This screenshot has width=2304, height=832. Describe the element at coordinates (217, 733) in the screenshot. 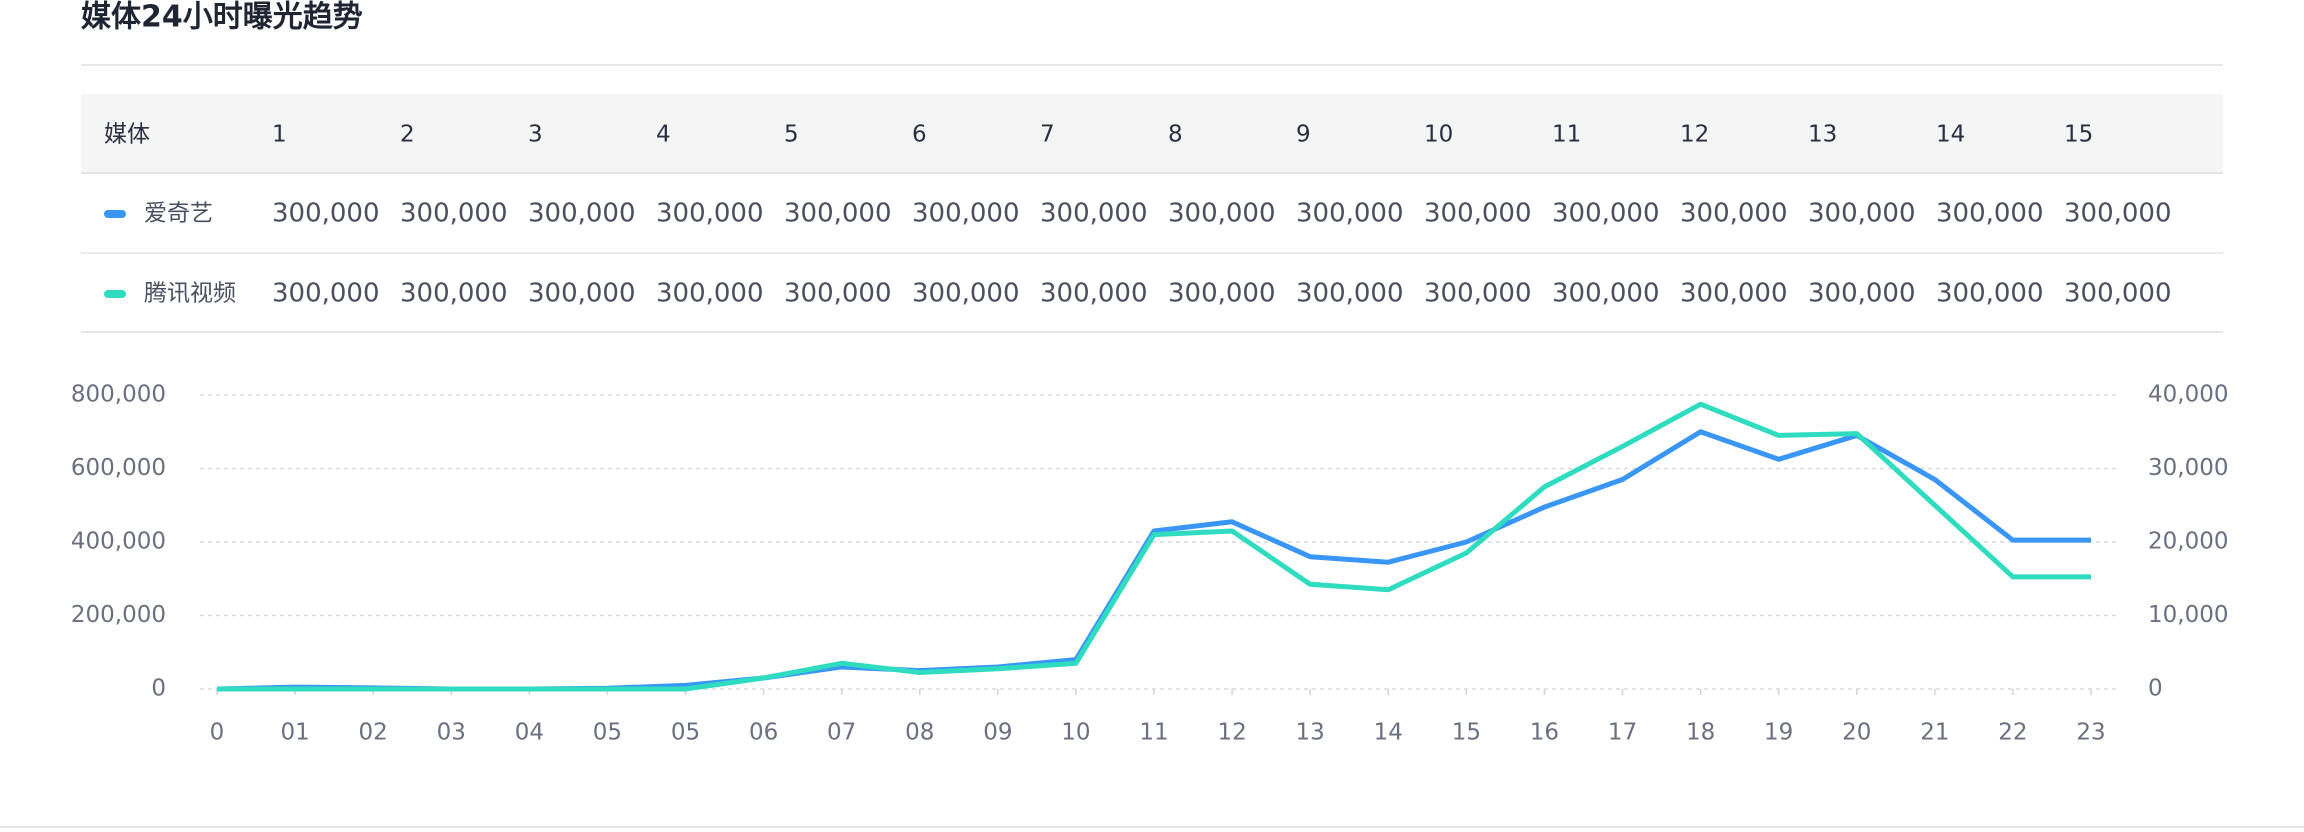

I see `x-tick-label: 0` at that location.